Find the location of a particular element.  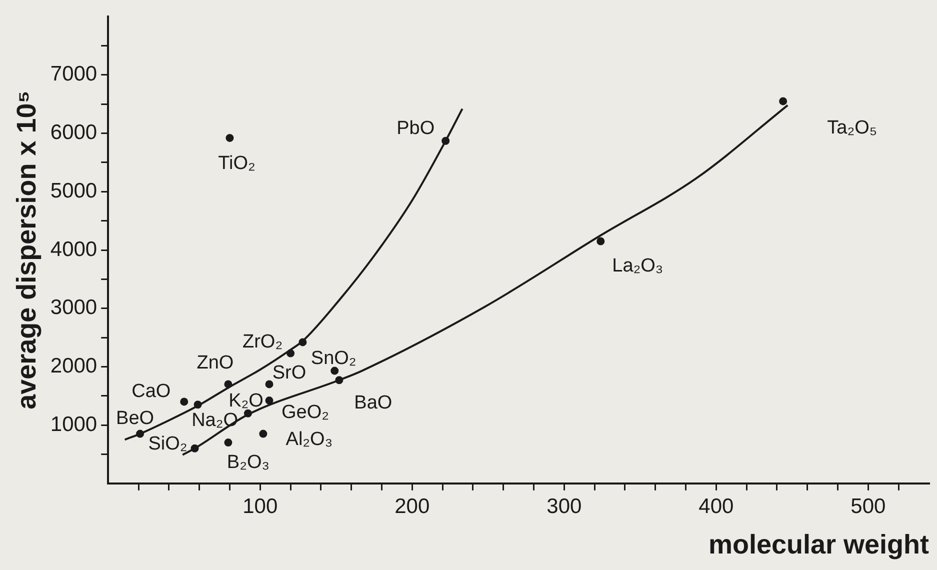

annotation: SrO is located at coordinates (289, 373).